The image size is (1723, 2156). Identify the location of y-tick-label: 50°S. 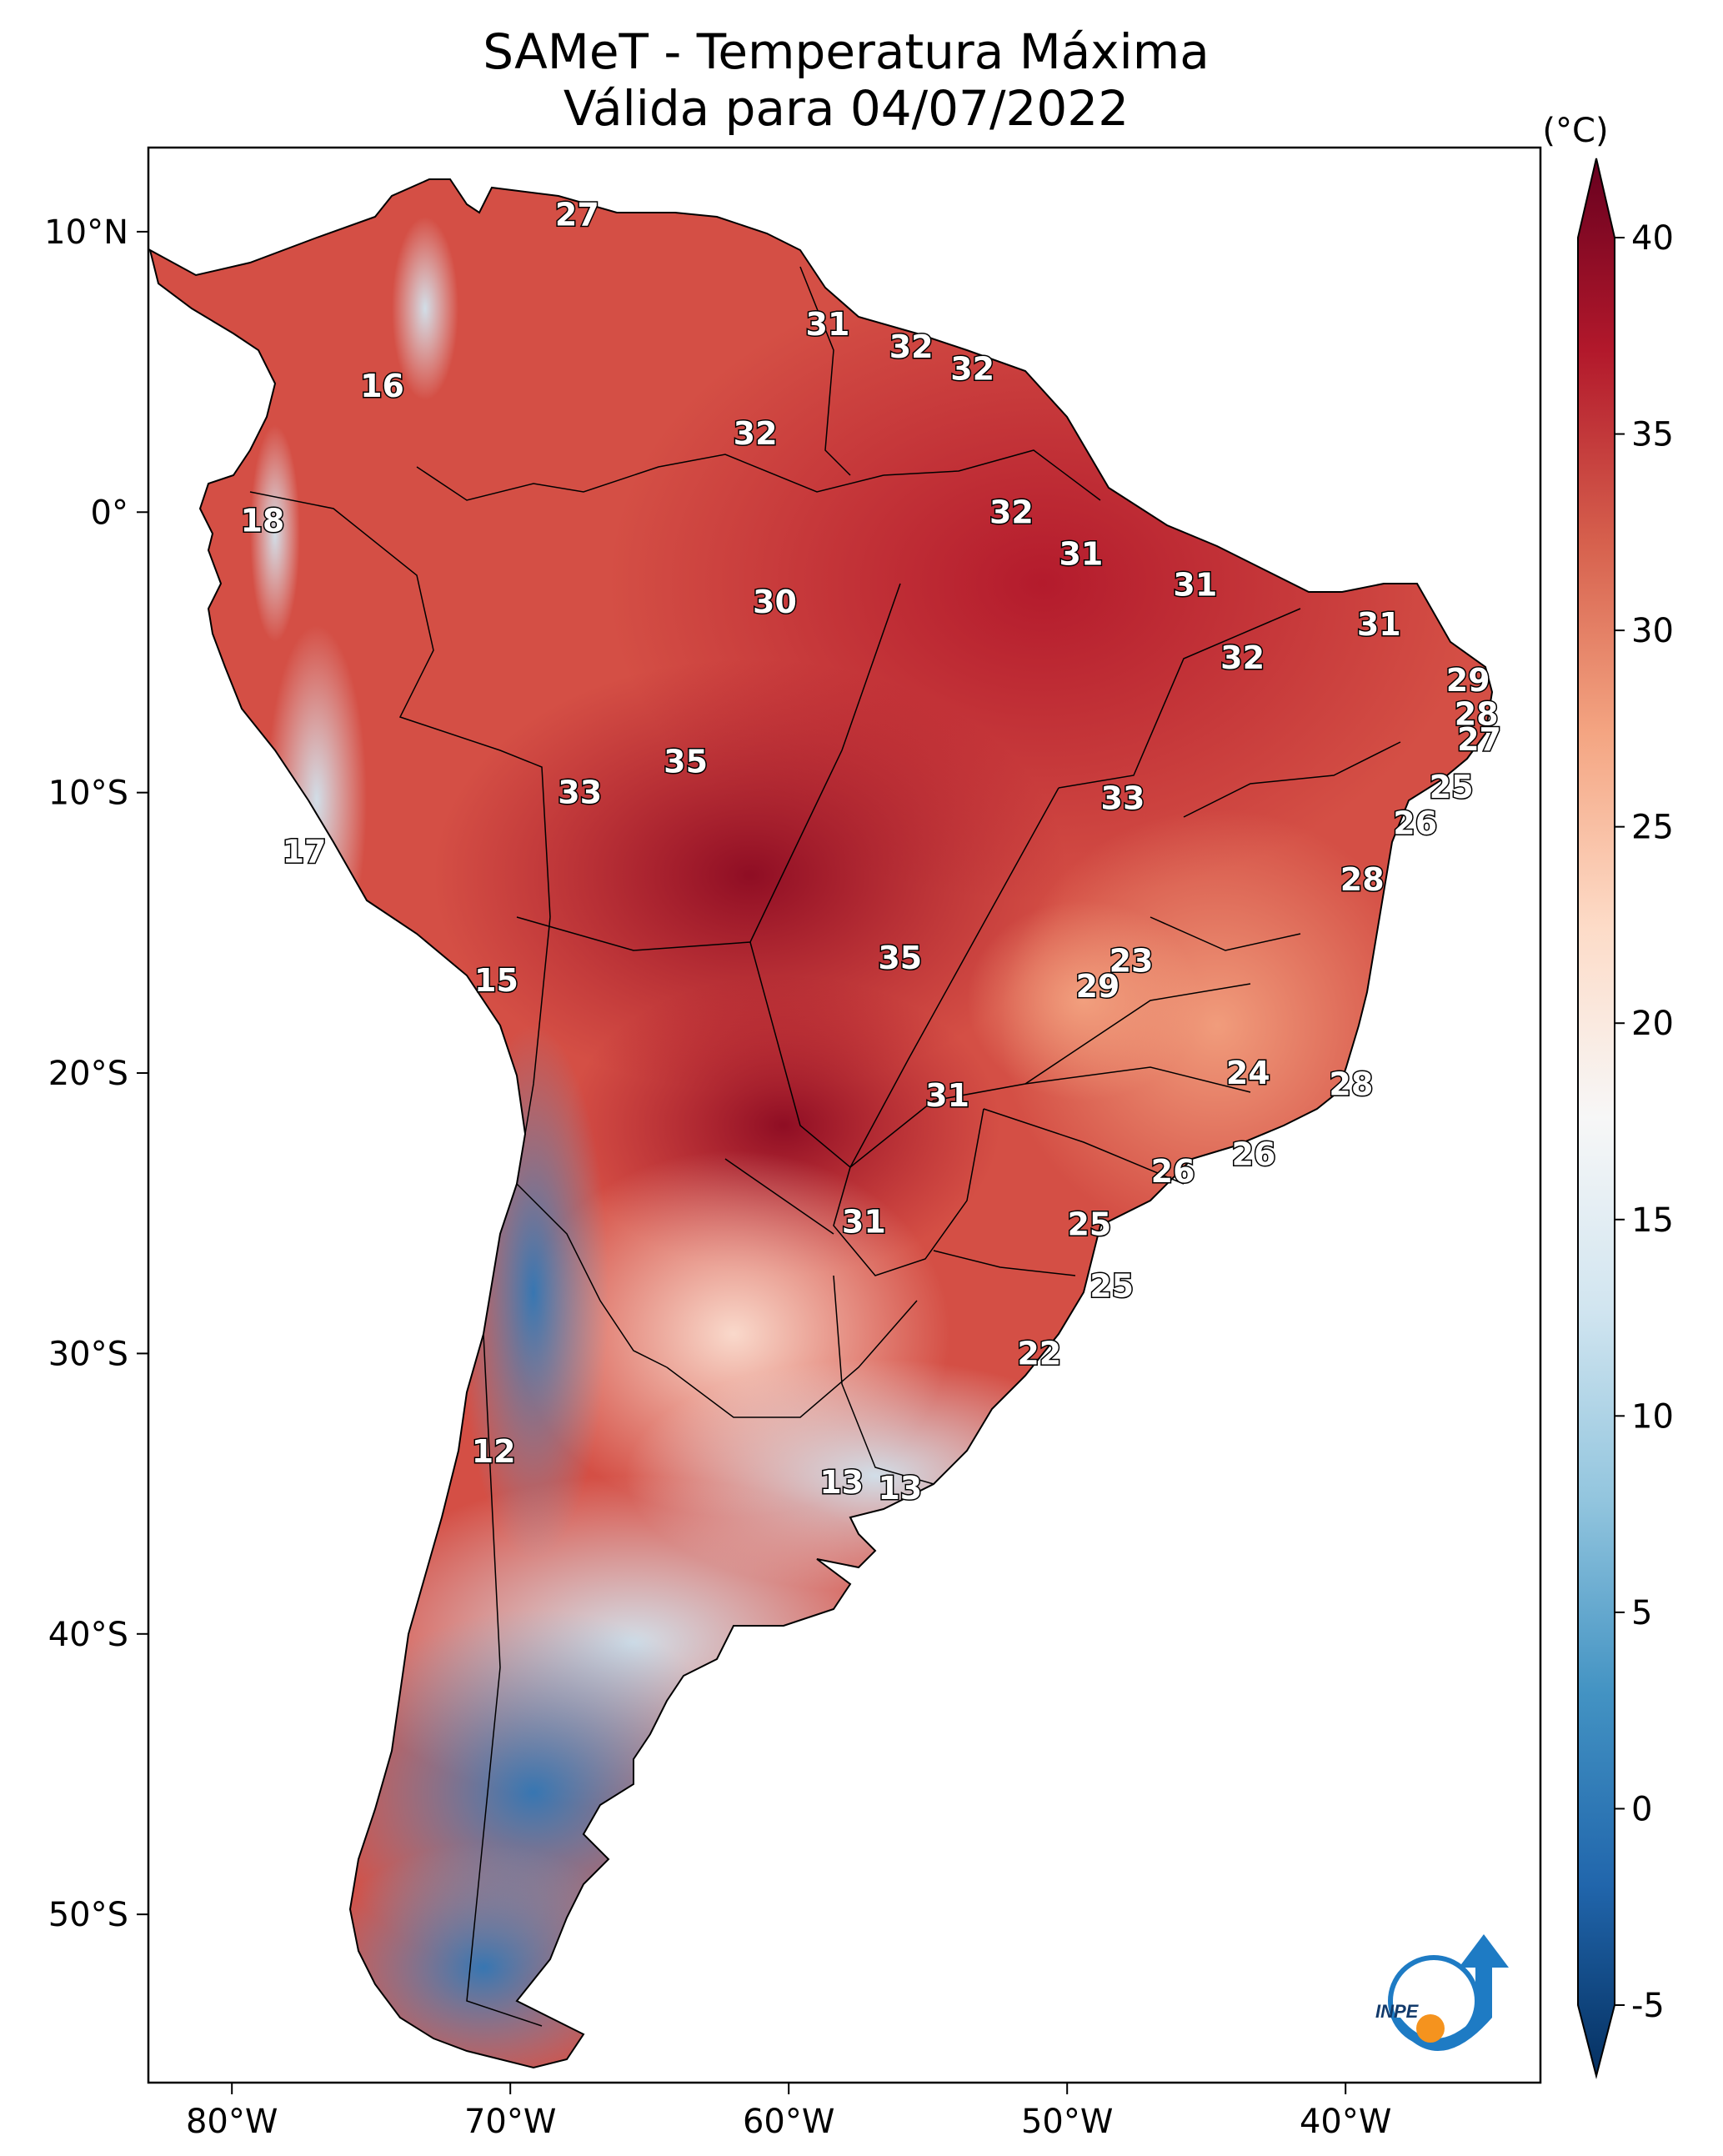
(88, 1915).